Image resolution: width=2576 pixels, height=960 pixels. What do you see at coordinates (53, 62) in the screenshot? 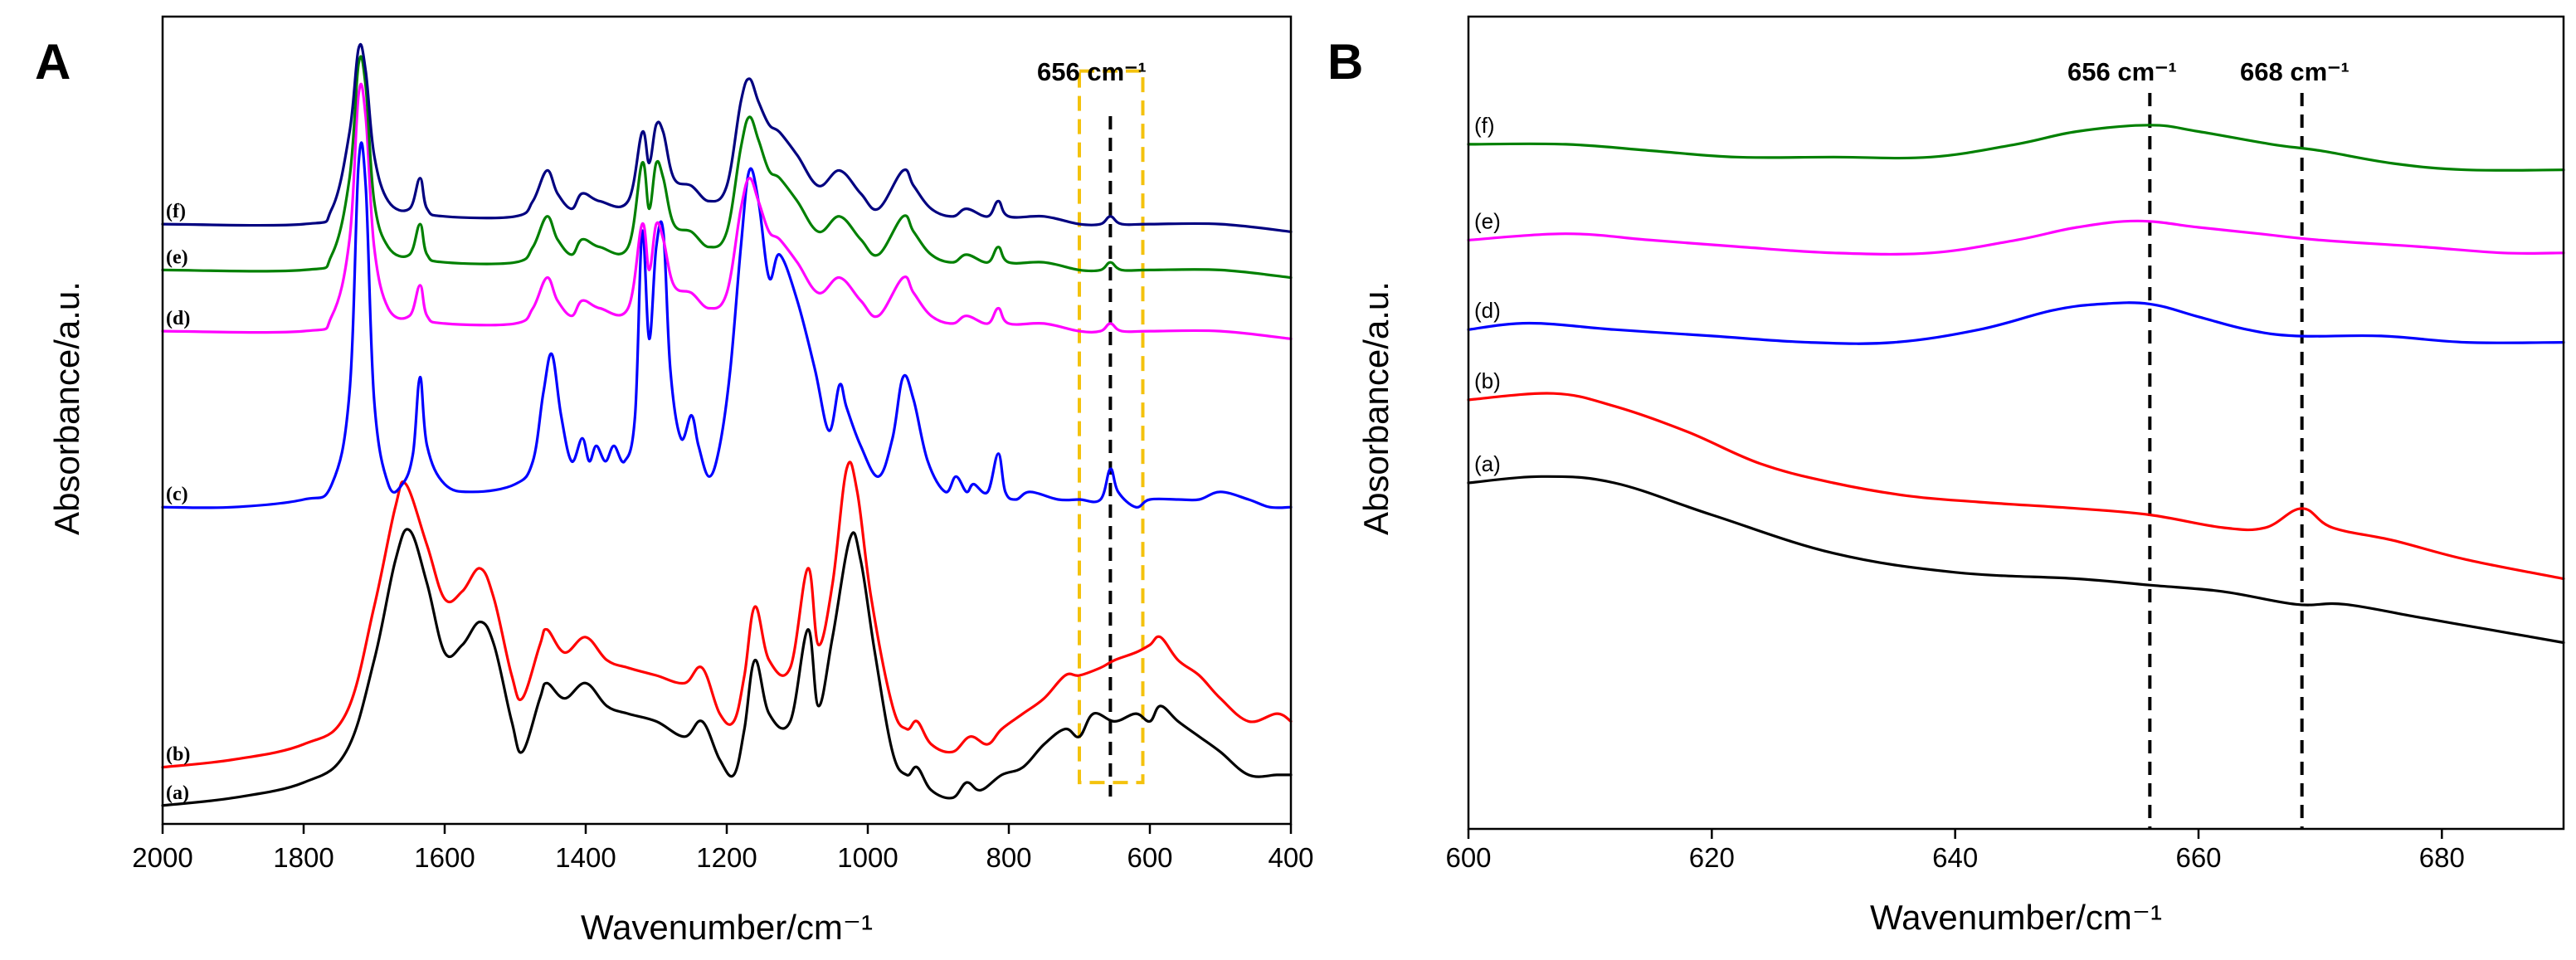
I see `panel-a-letter: A` at bounding box center [53, 62].